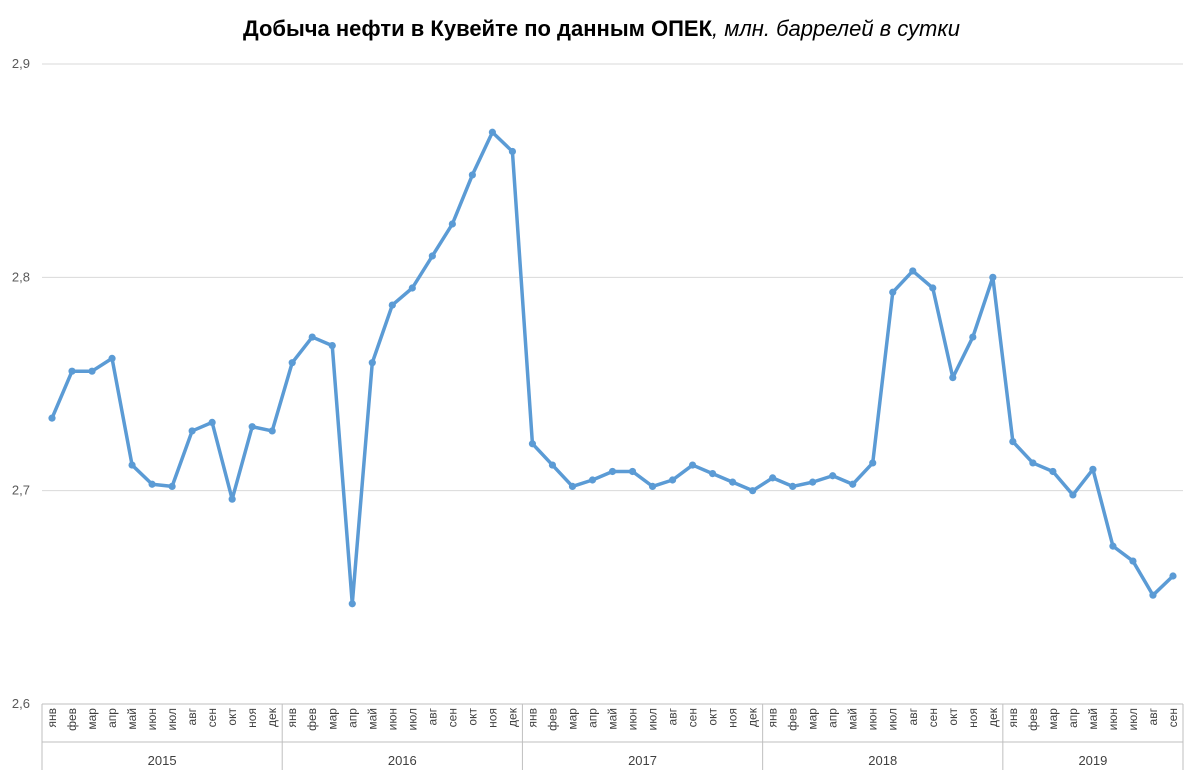  What do you see at coordinates (162, 760) in the screenshot?
I see `year-tick-label: 2015` at bounding box center [162, 760].